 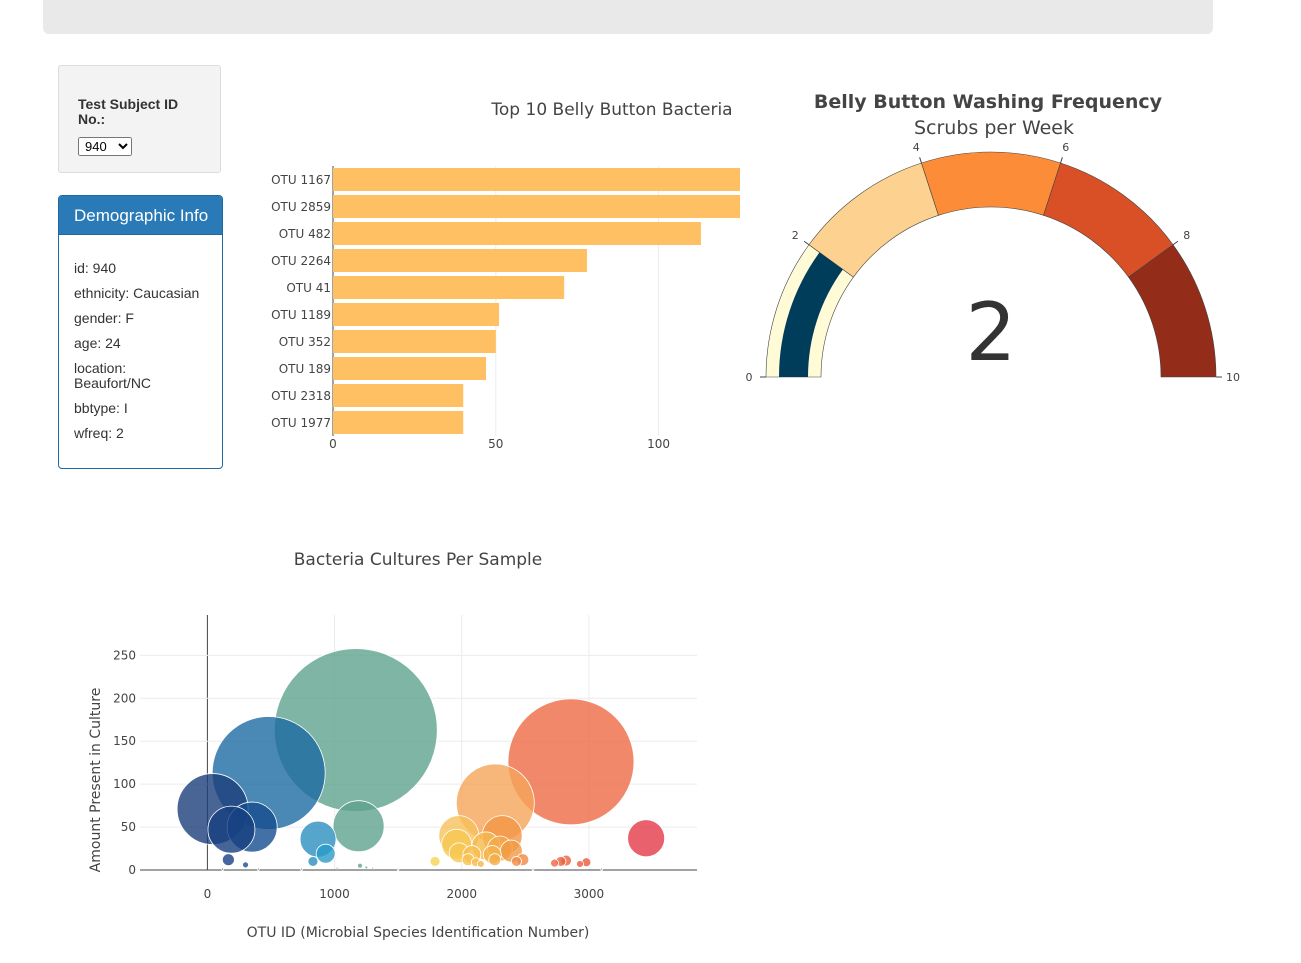 What do you see at coordinates (991, 183) in the screenshot?
I see `gauge-band` at bounding box center [991, 183].